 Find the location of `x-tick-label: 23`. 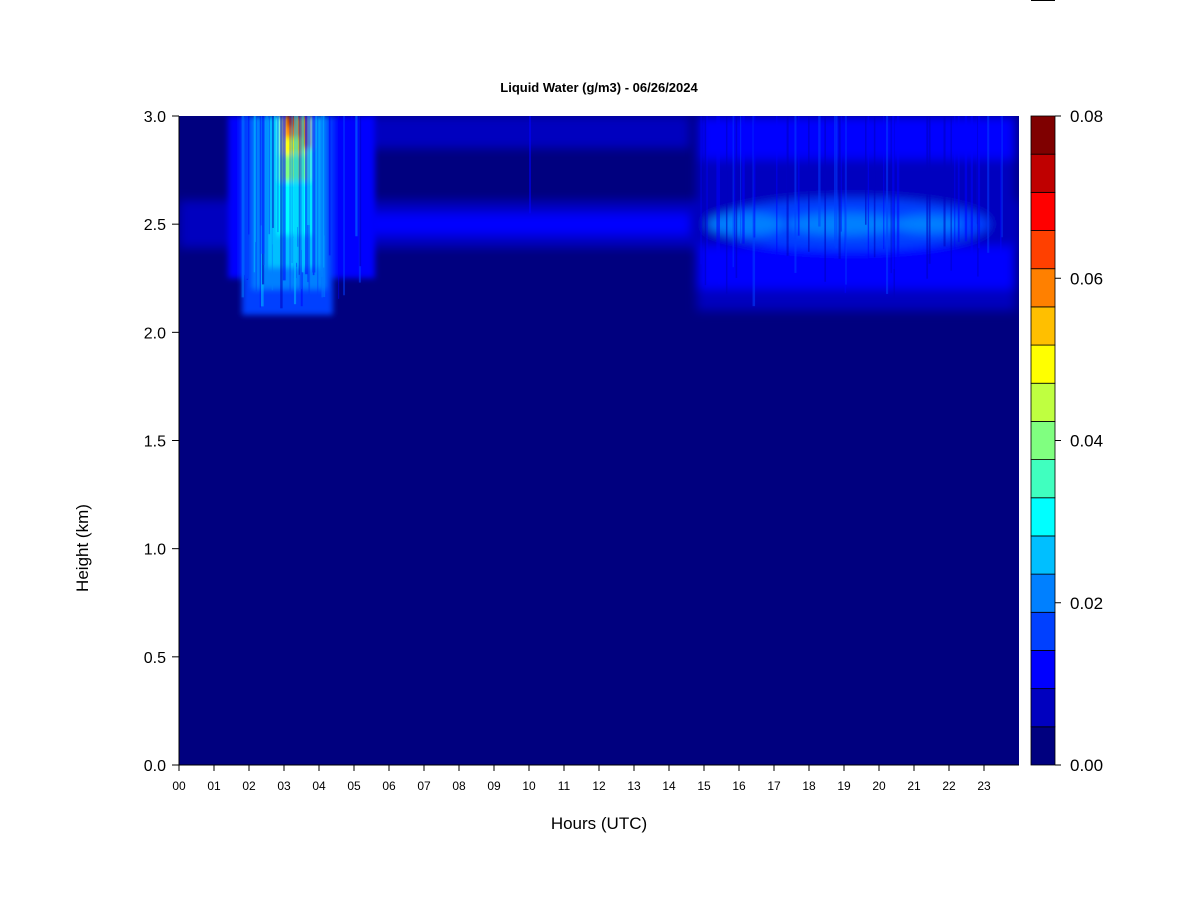

x-tick-label: 23 is located at coordinates (984, 786).